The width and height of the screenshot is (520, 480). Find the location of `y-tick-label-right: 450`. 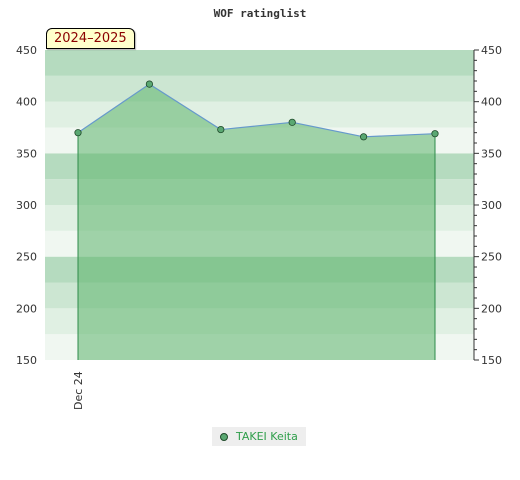

y-tick-label-right: 450 is located at coordinates (491, 50).